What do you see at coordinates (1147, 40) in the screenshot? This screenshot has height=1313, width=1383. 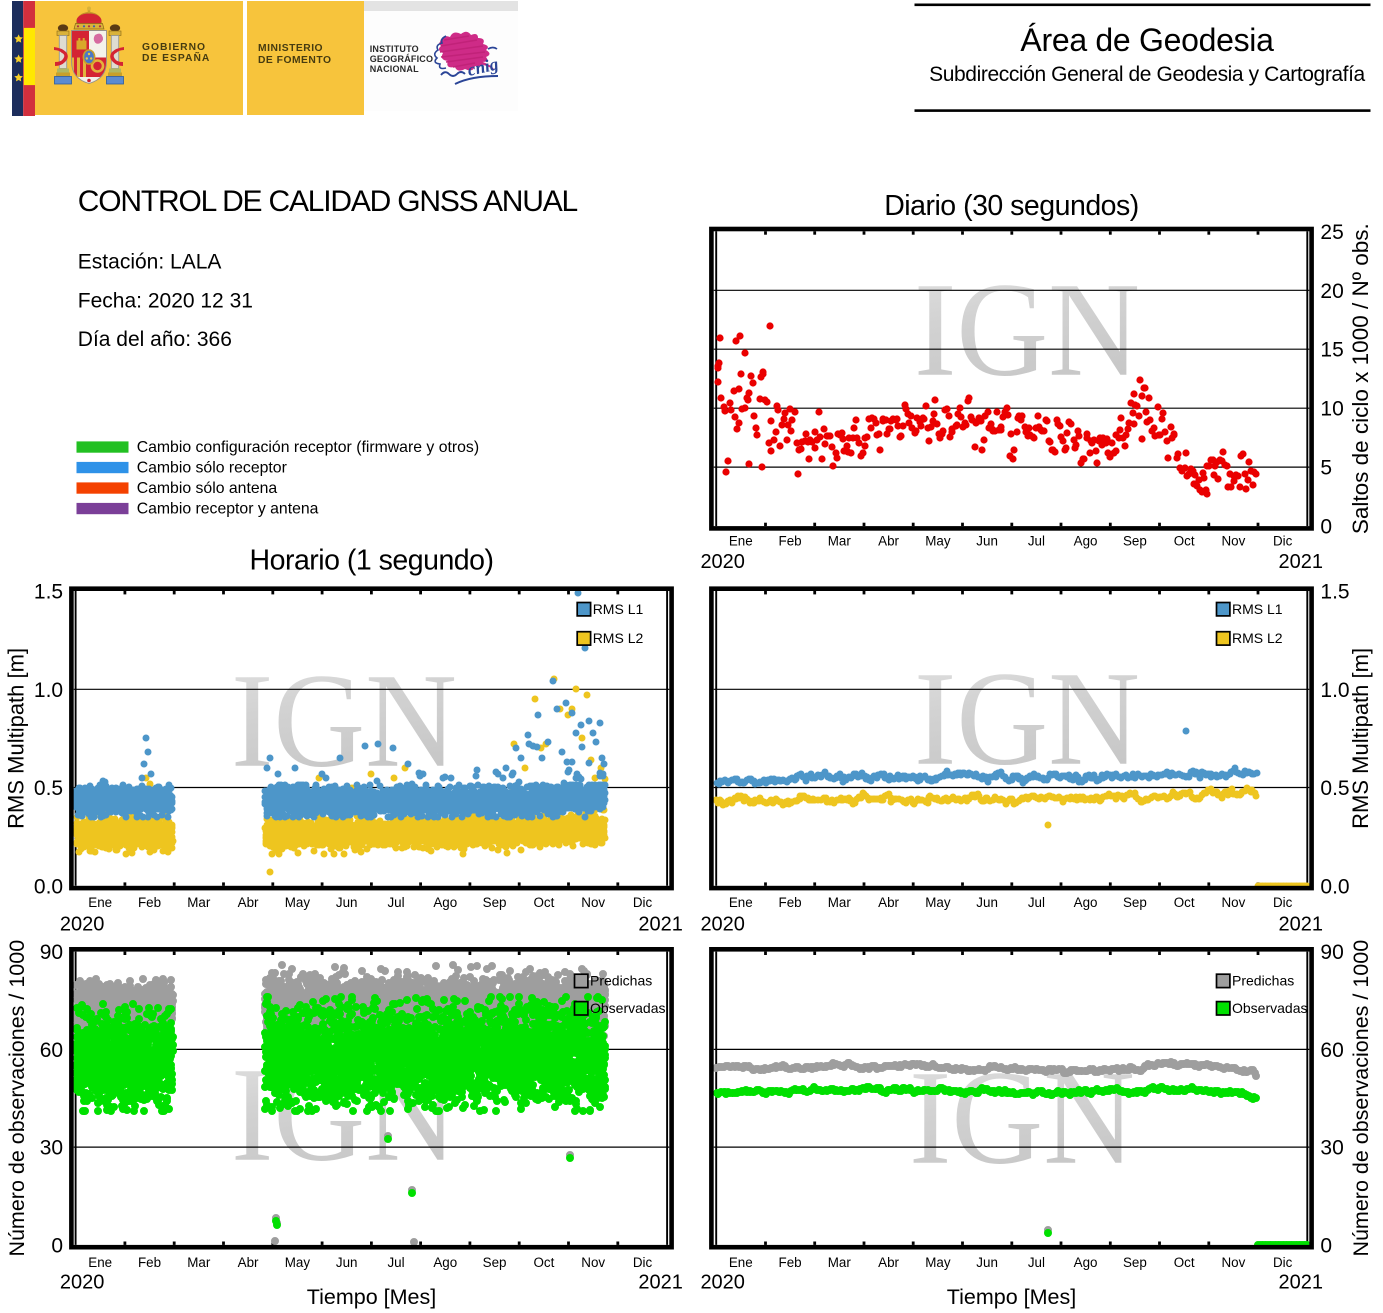 I see `svg-text: Área de Geodesia` at bounding box center [1147, 40].